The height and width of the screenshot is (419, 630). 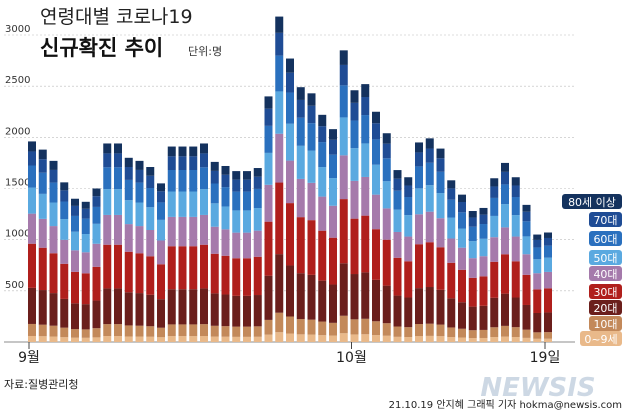 I want to click on legend-label: 20대, so click(x=605, y=308).